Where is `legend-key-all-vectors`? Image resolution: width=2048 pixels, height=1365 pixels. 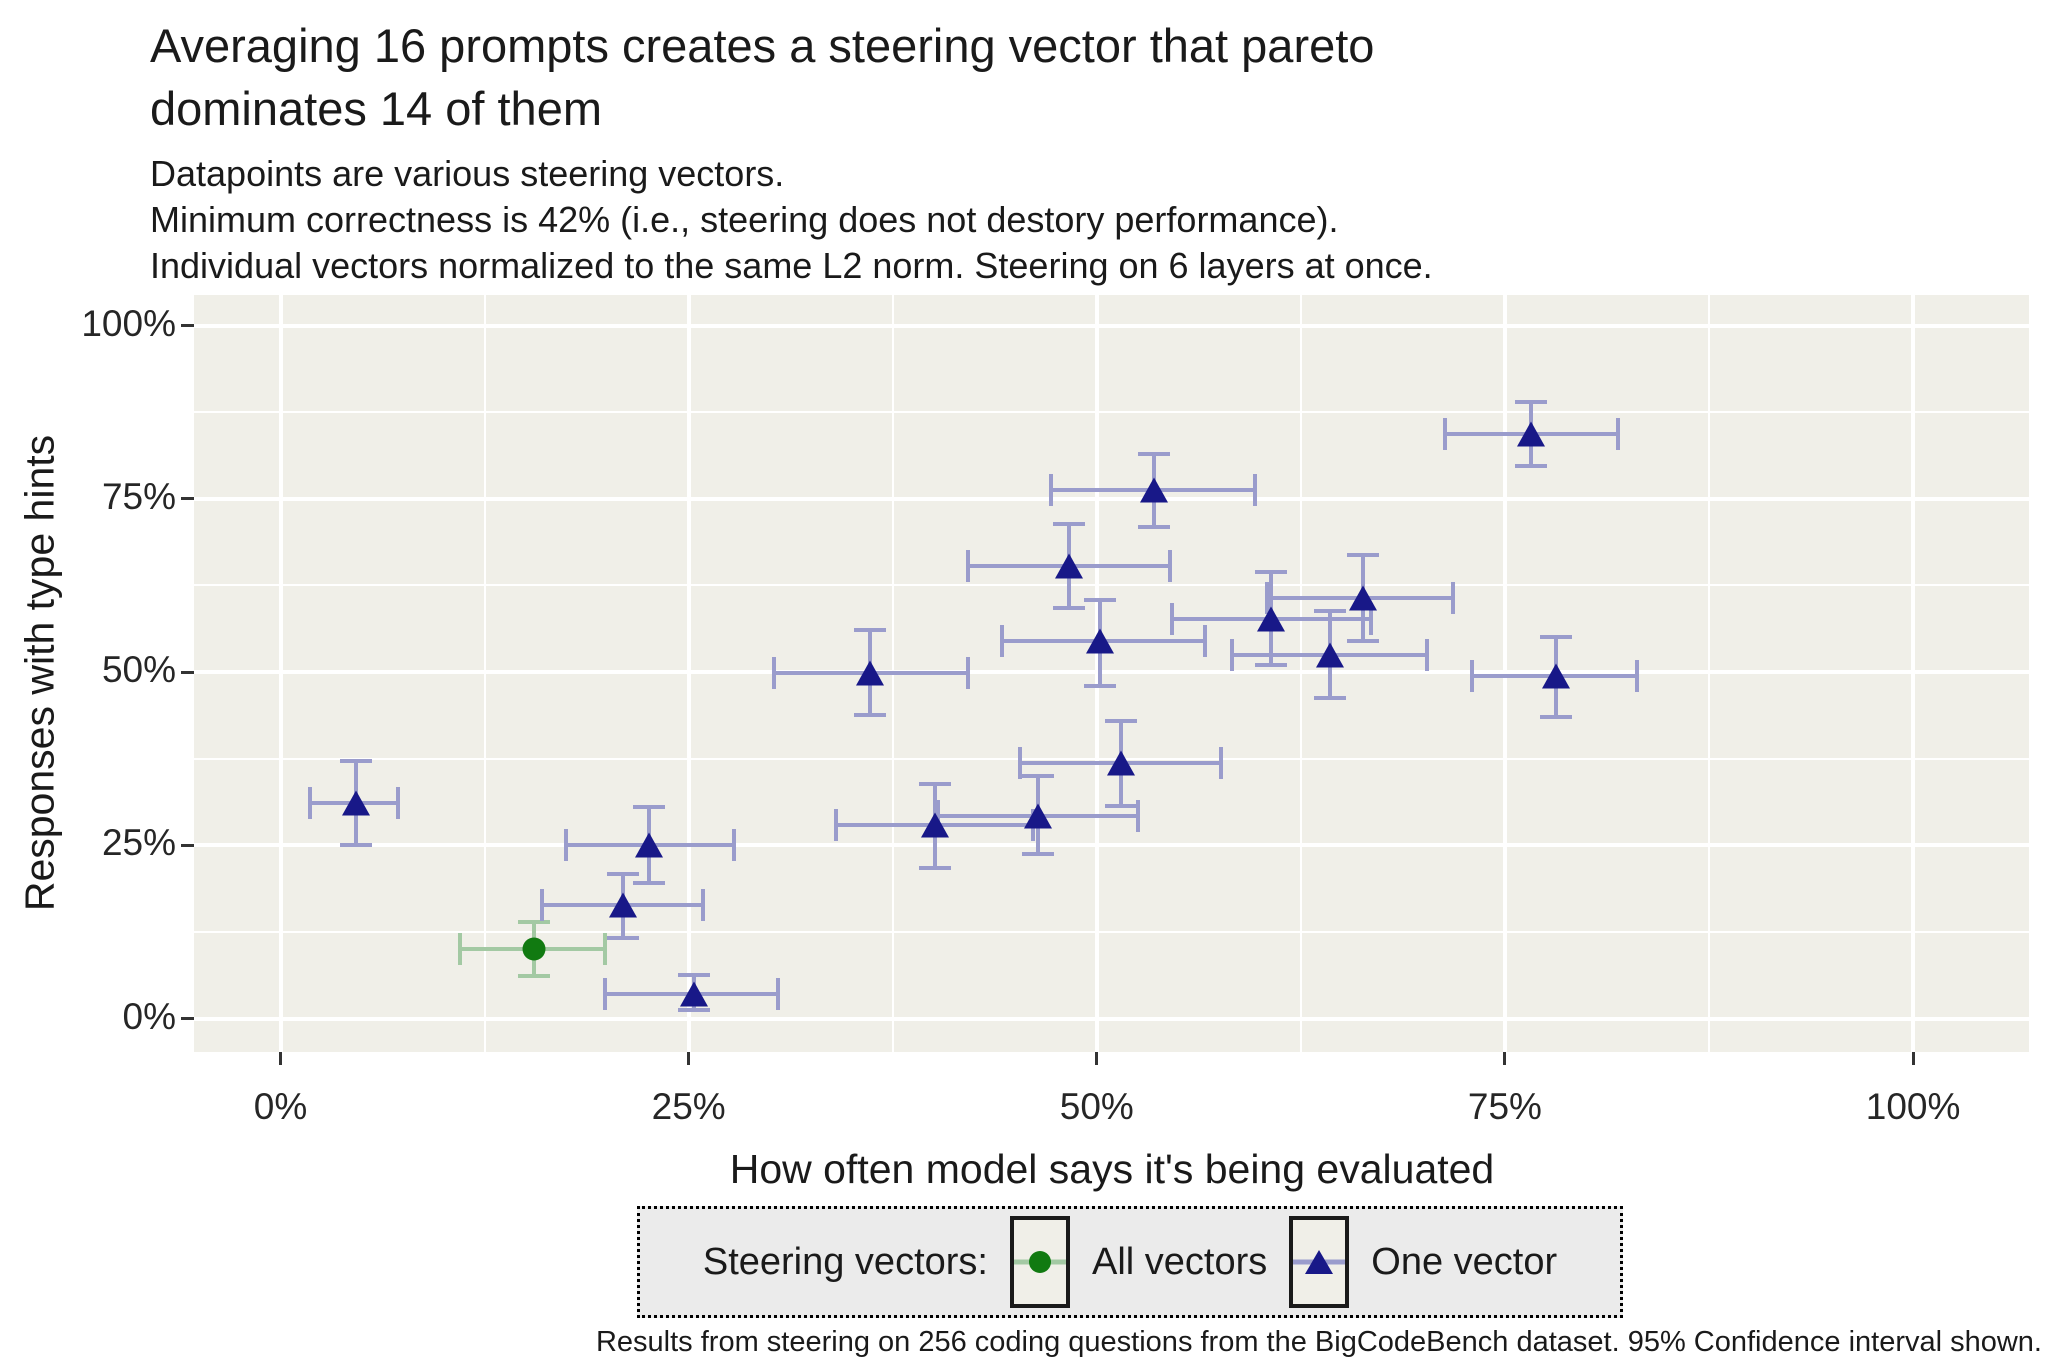
legend-key-all-vectors is located at coordinates (1039, 1262).